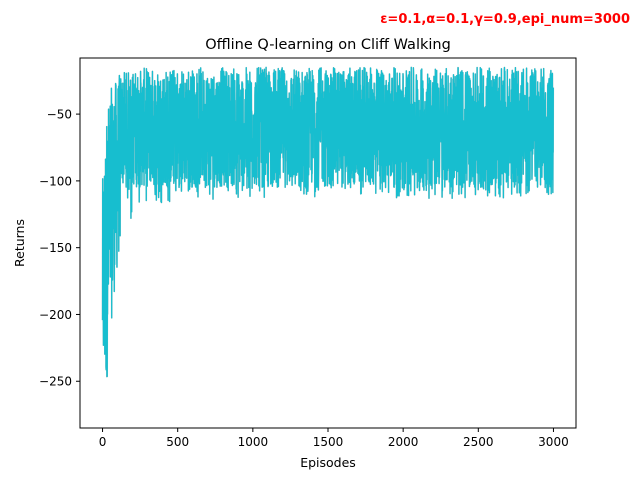  What do you see at coordinates (55, 315) in the screenshot?
I see `y-tick-label: −200` at bounding box center [55, 315].